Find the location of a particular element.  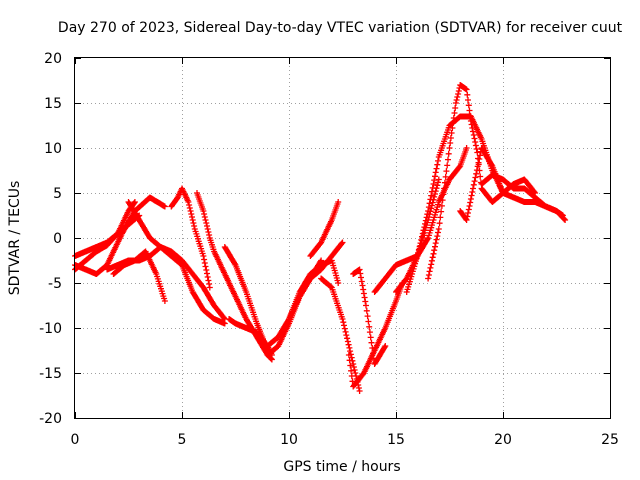

x-tick-label: 10 is located at coordinates (289, 440).